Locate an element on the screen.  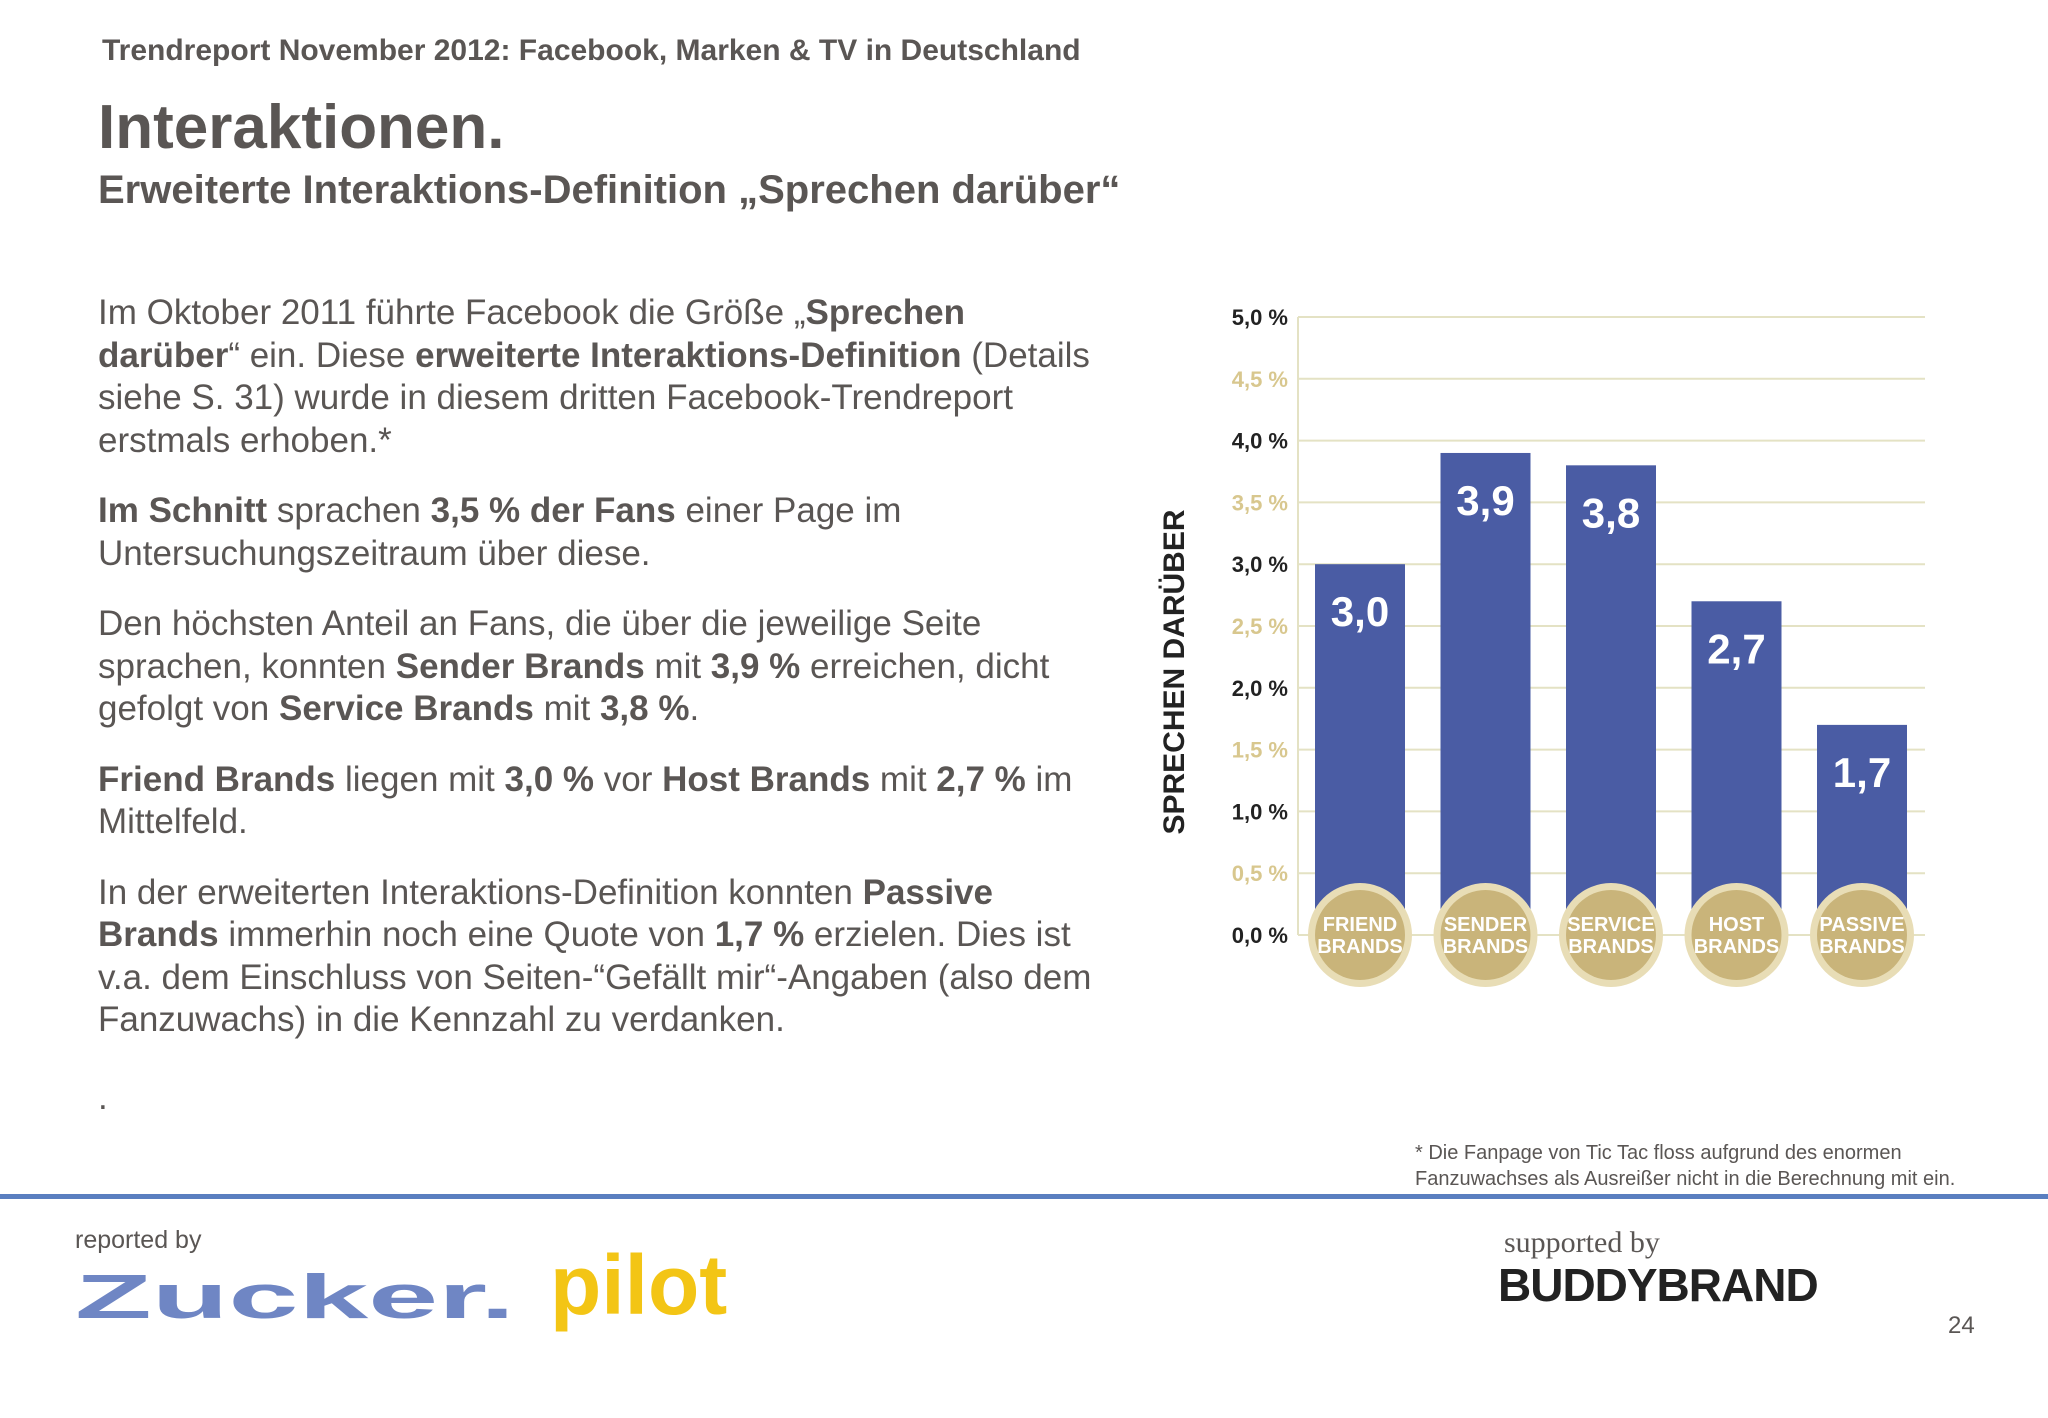
category-label: FRIEND is located at coordinates (1360, 925).